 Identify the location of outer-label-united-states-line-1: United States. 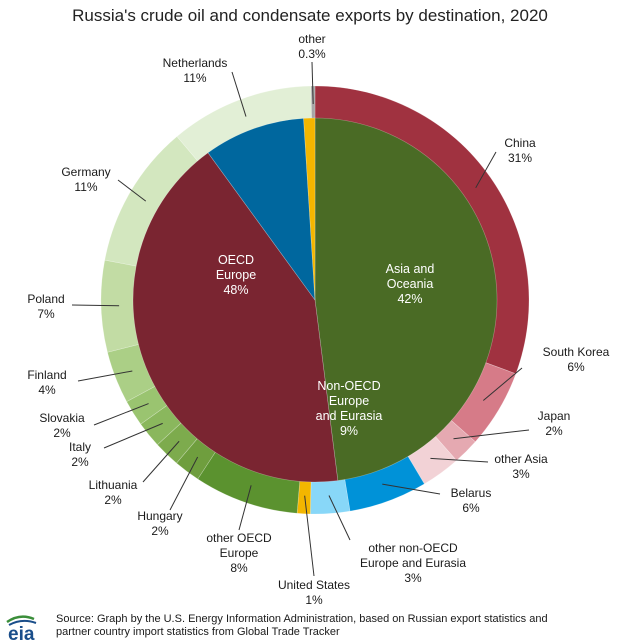
(314, 585).